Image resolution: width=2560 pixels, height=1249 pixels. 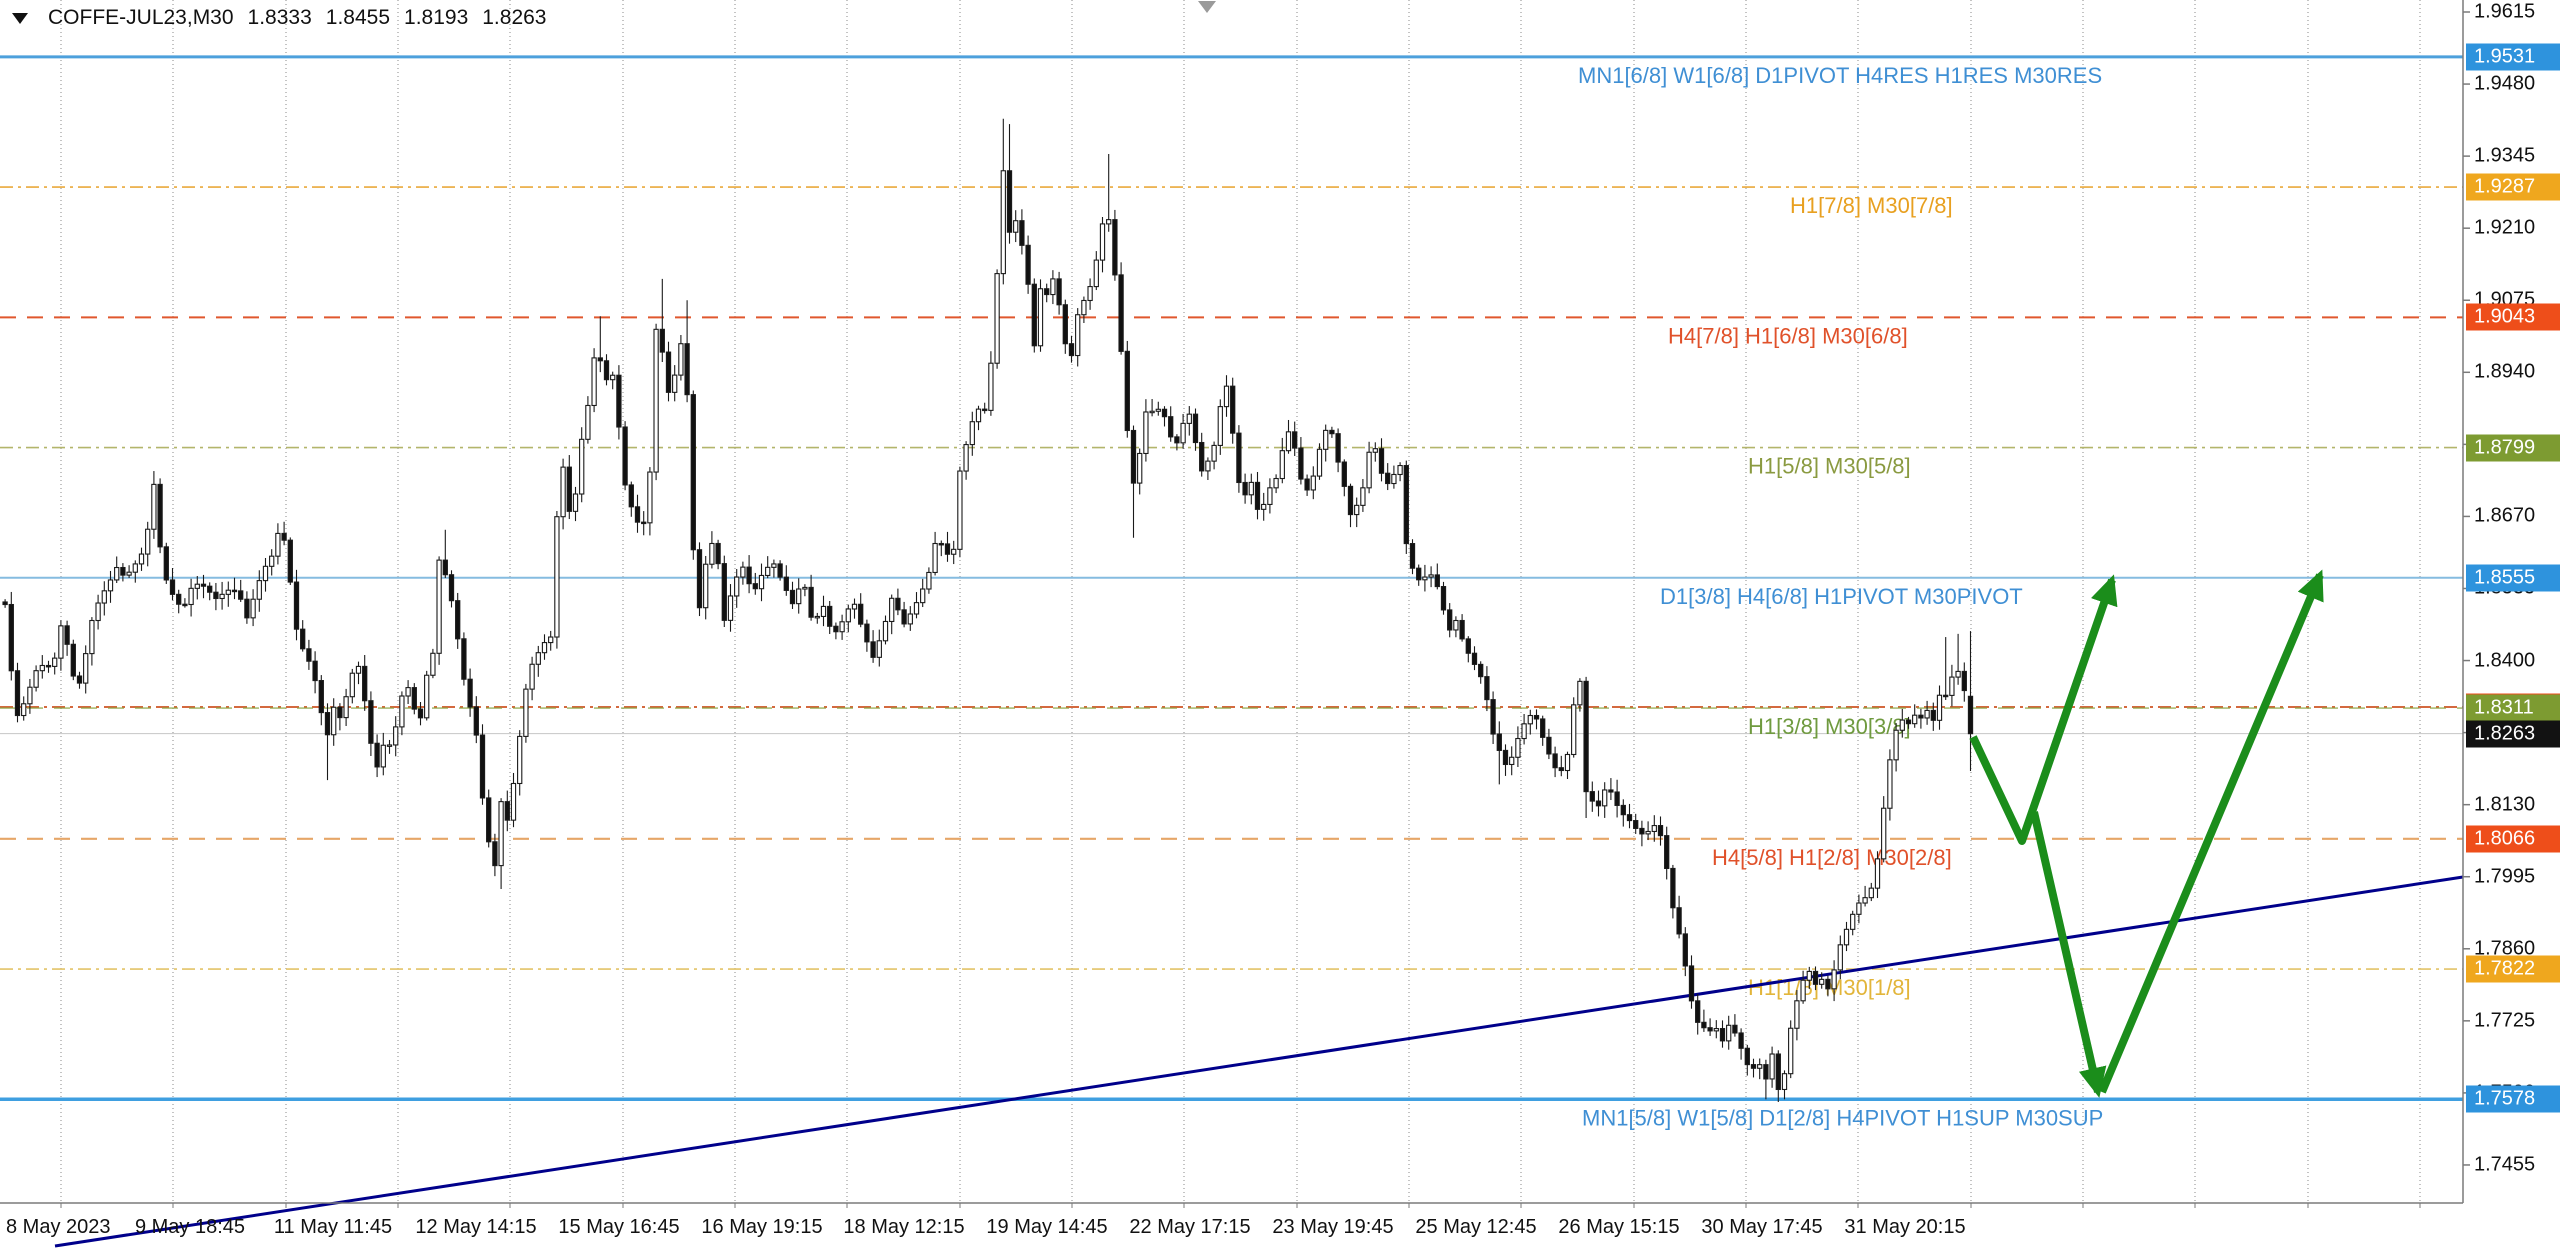 I want to click on price-badge-1.8799: 1.8799, so click(x=2513, y=448).